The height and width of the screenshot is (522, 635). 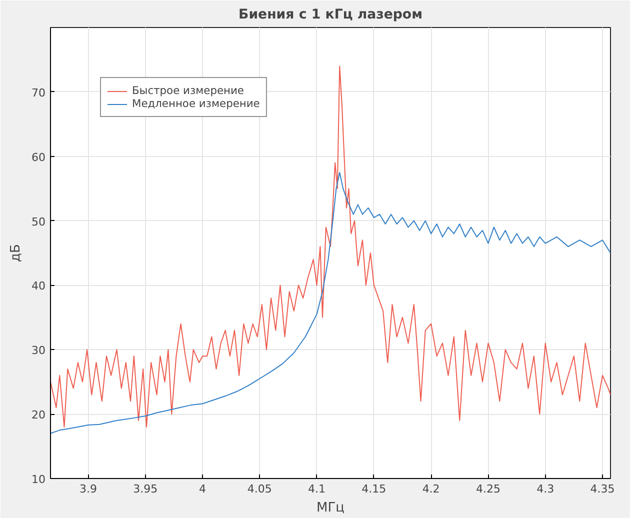 I want to click on y-tick-label: 60, so click(x=39, y=157).